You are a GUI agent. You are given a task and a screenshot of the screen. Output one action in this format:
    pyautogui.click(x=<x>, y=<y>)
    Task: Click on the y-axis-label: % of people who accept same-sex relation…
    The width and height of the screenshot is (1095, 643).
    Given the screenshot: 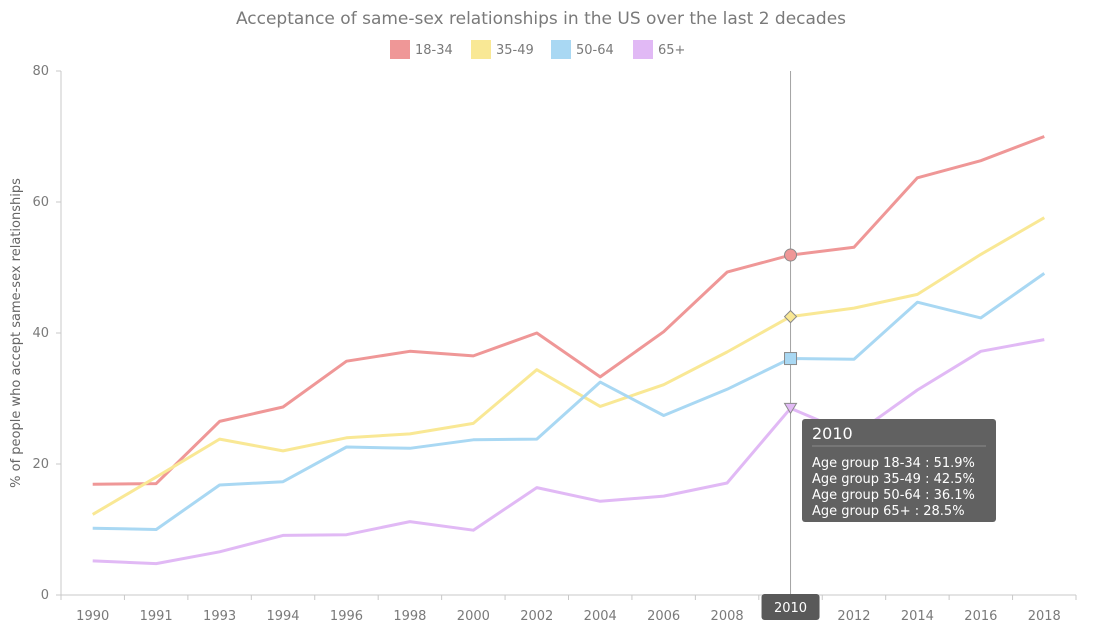 What is the action you would take?
    pyautogui.click(x=16, y=333)
    